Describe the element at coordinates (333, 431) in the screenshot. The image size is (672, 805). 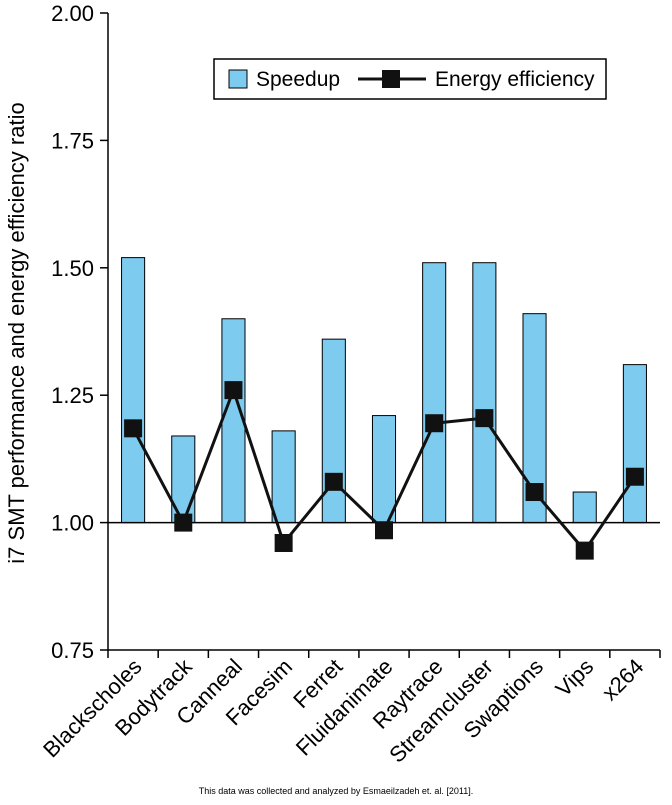
I see `bar-ferret` at that location.